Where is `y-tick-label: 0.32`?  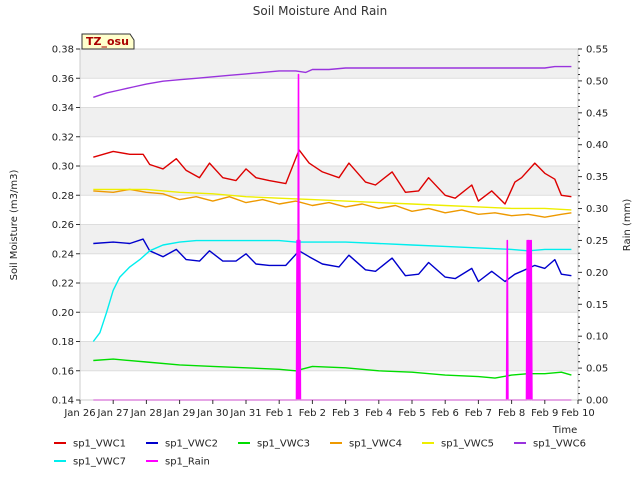
y-tick-label: 0.32 is located at coordinates (63, 137).